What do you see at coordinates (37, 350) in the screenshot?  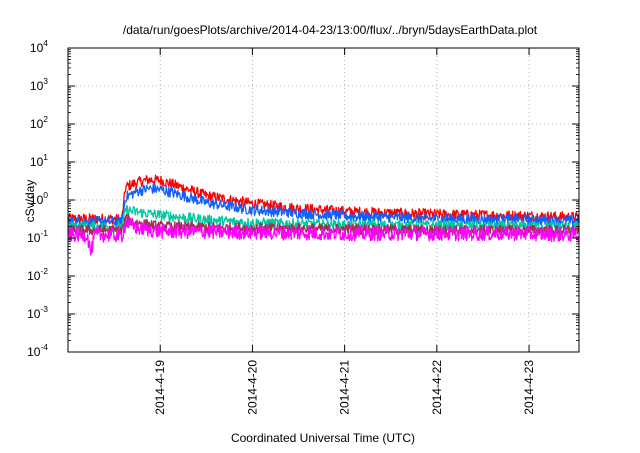 I see `y-tick-label: 10⁻⁴` at bounding box center [37, 350].